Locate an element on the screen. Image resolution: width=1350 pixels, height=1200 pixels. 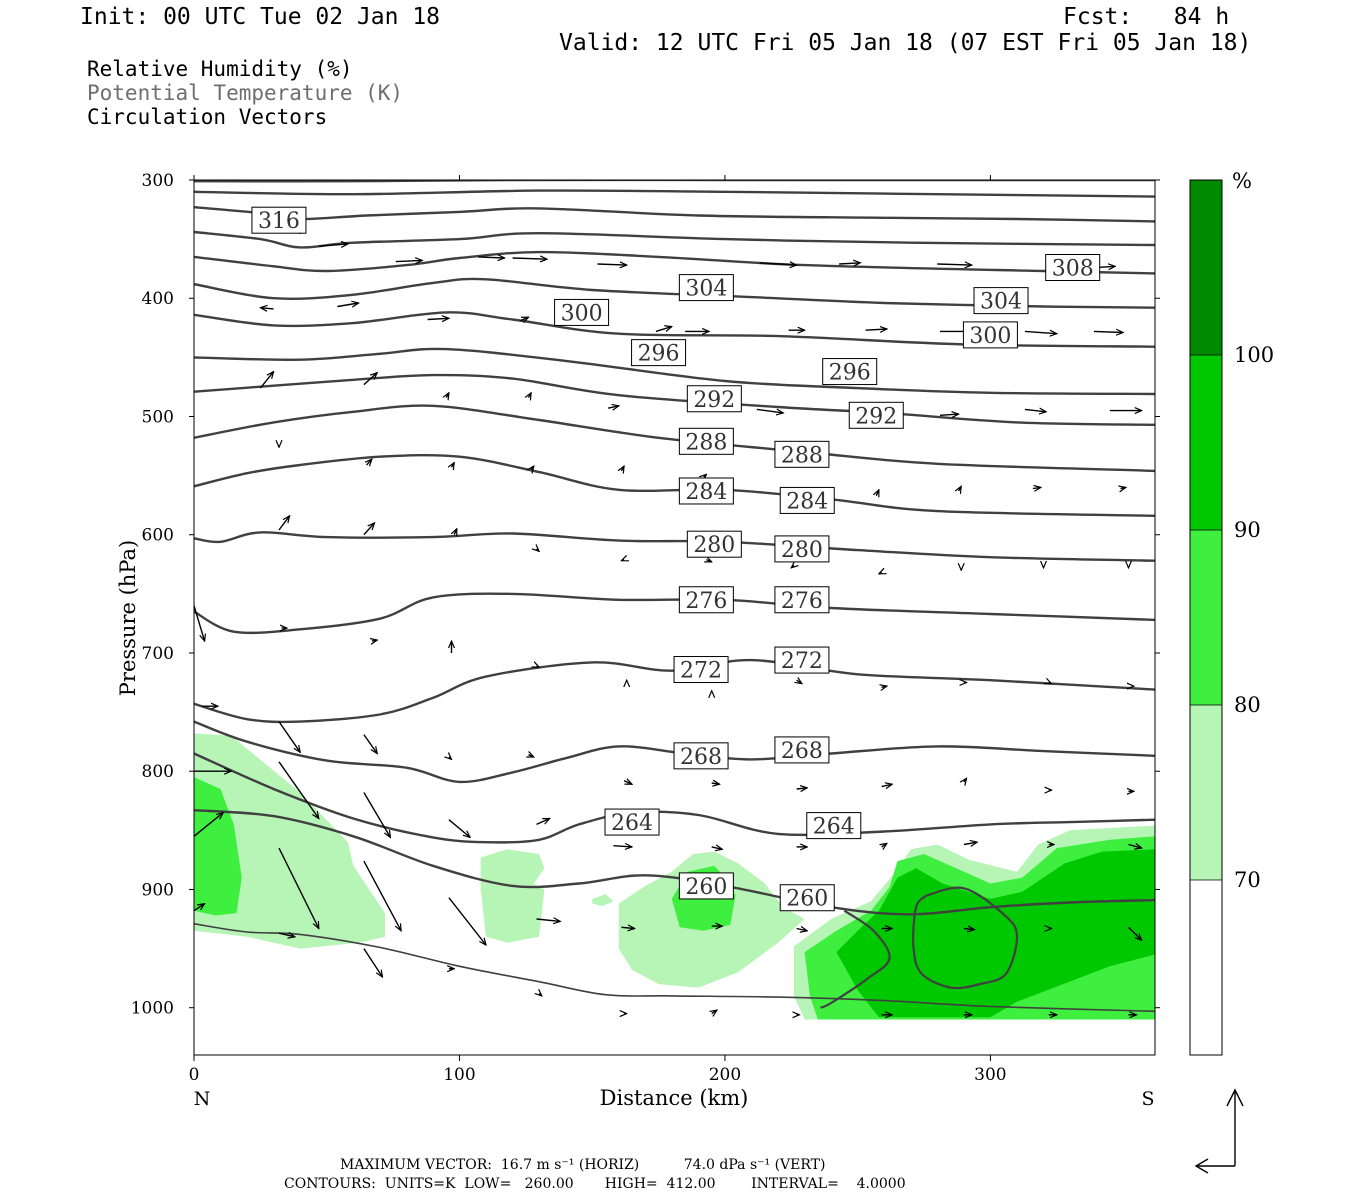
theta-label: 296 is located at coordinates (850, 372).